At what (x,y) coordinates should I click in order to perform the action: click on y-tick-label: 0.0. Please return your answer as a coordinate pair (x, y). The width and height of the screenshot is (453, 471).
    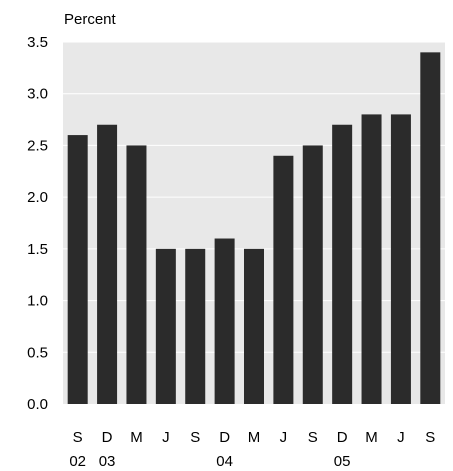
    Looking at the image, I should click on (37, 404).